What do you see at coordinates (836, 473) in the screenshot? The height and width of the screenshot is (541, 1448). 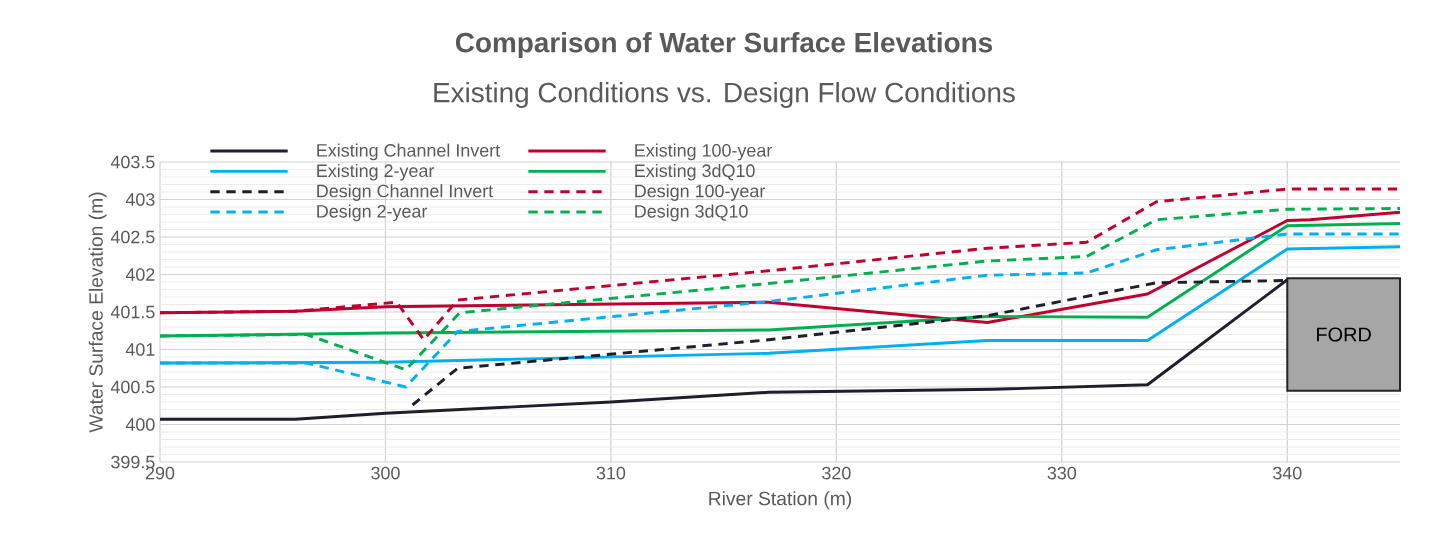 I see `x-tick-label: 320` at bounding box center [836, 473].